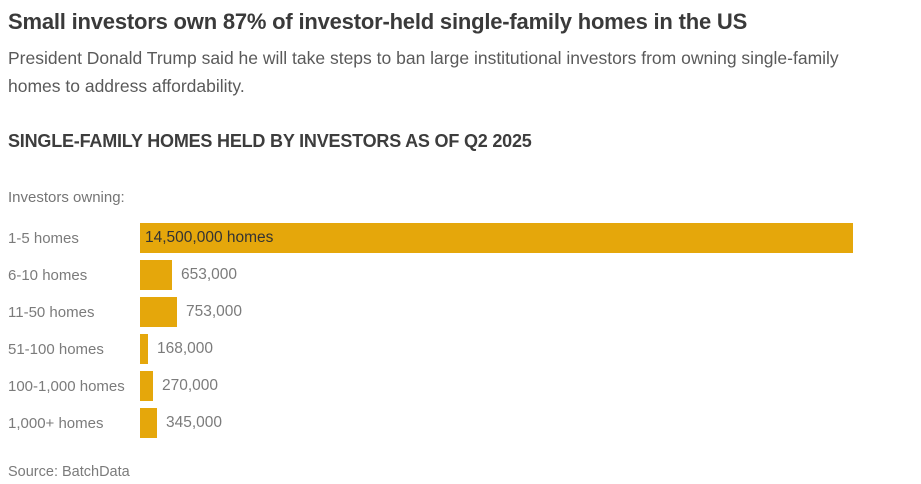 This screenshot has height=484, width=921. I want to click on category-label: 51-100 homes, so click(56, 349).